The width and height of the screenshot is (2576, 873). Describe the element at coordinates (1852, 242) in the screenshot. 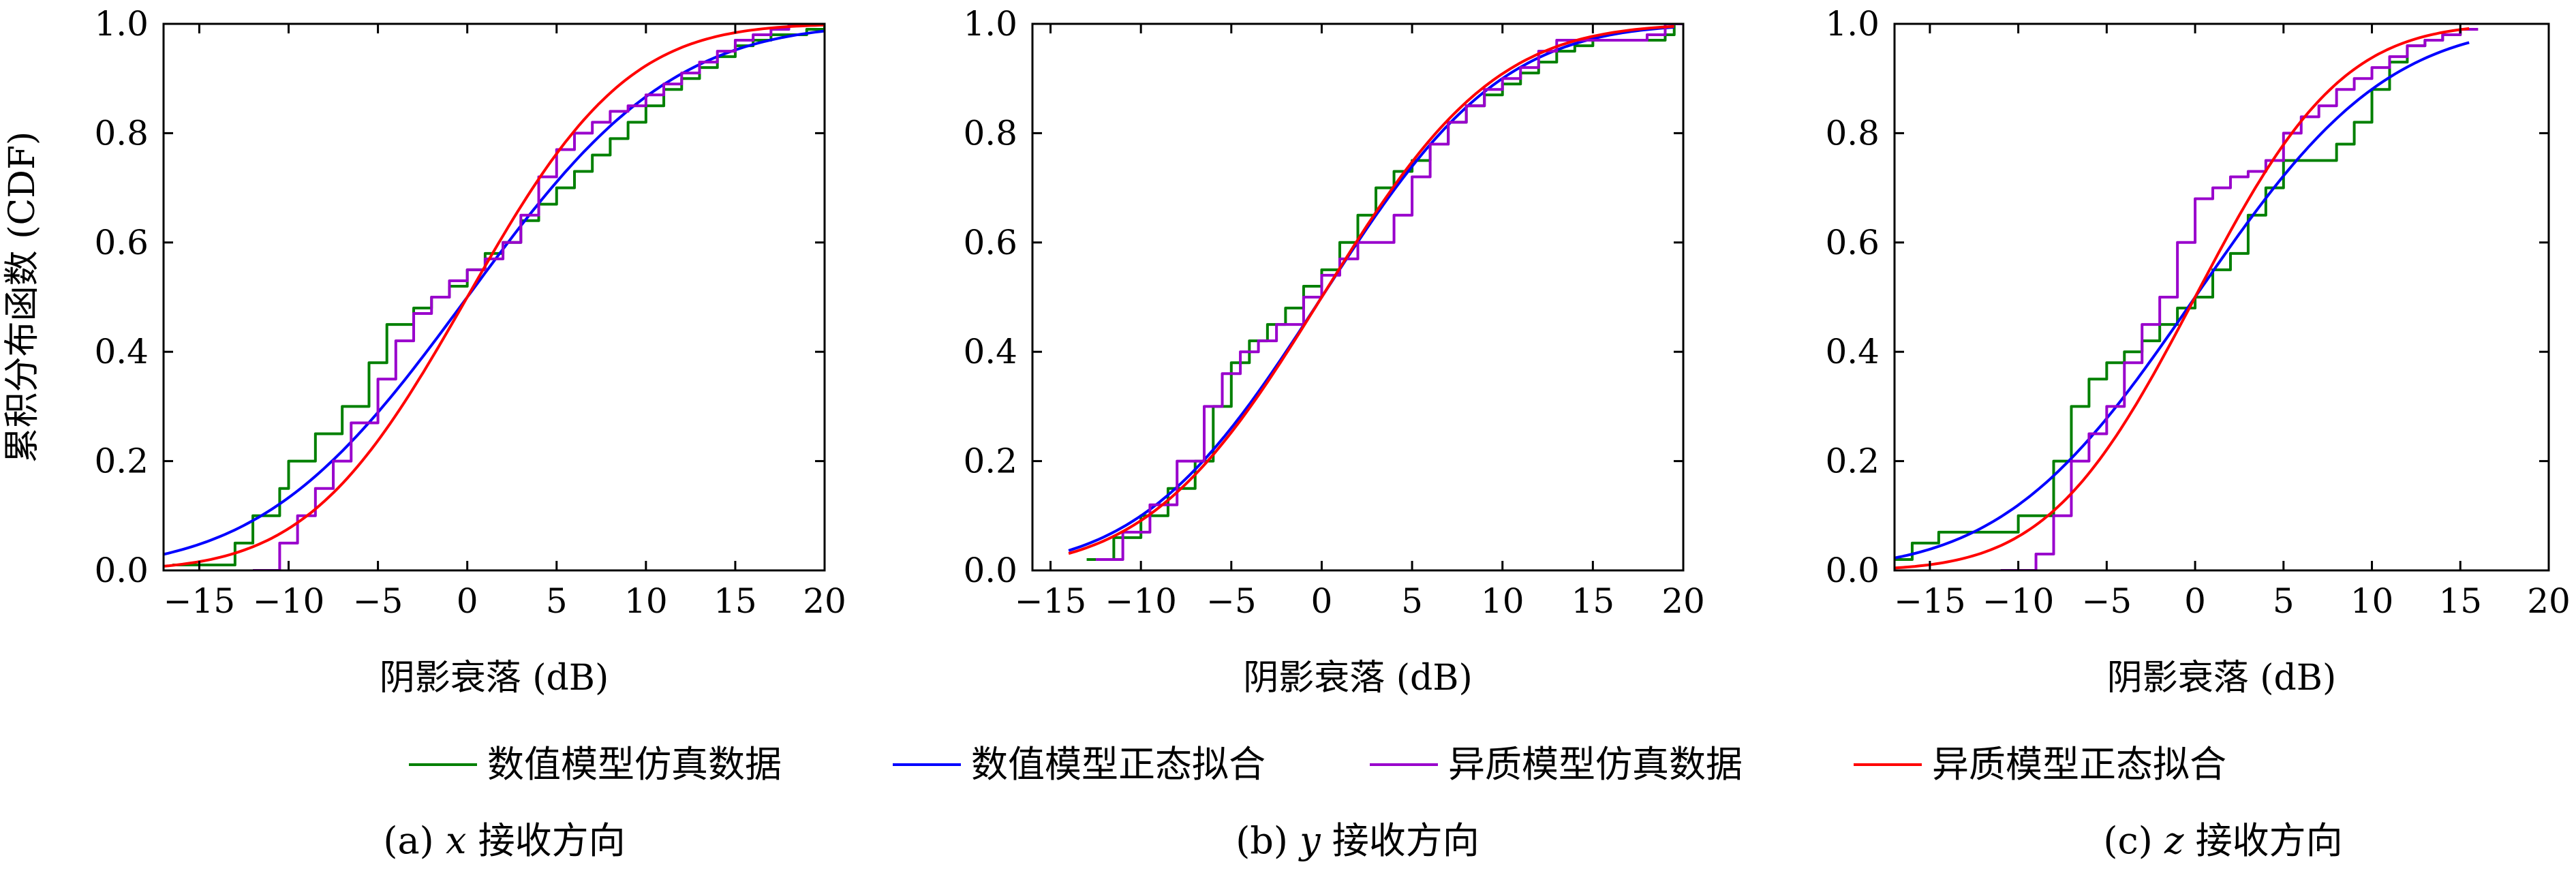

I see `panel-c-ytick-label: 0.6` at that location.